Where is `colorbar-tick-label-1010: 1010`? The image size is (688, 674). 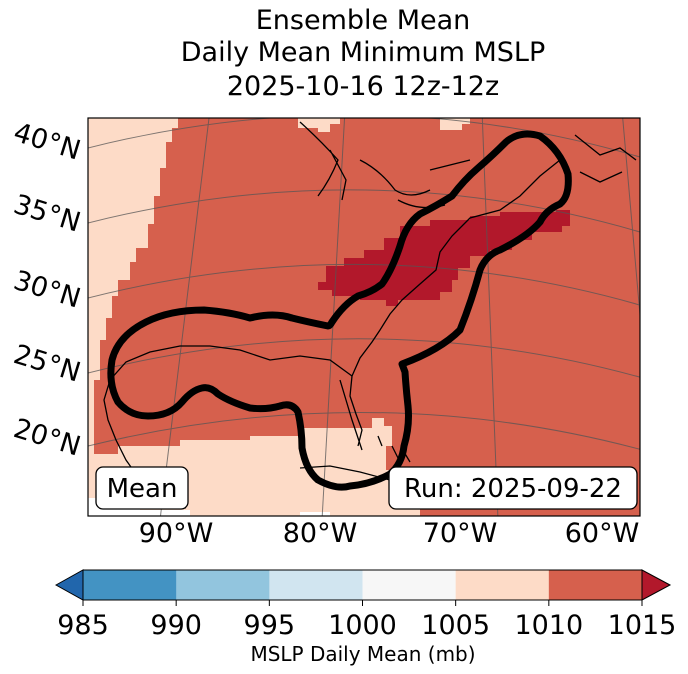 colorbar-tick-label-1010: 1010 is located at coordinates (548, 625).